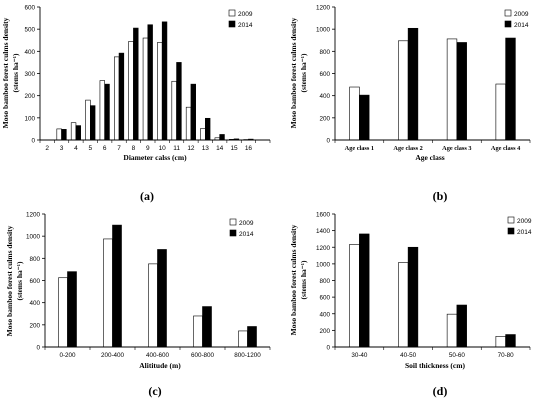  What do you see at coordinates (113, 355) in the screenshot?
I see `x-tick-label: 200-400` at bounding box center [113, 355].